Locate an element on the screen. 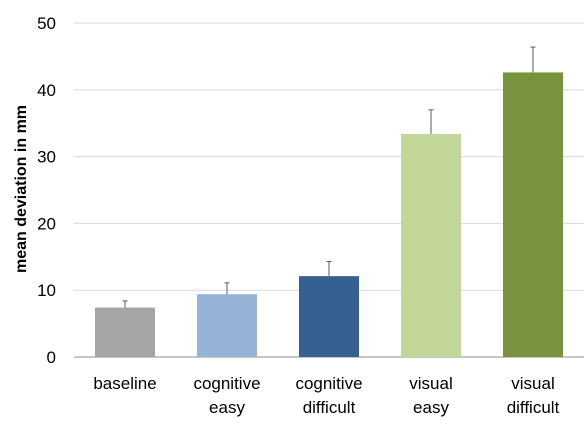  x-category-label: baseline is located at coordinates (124, 383).